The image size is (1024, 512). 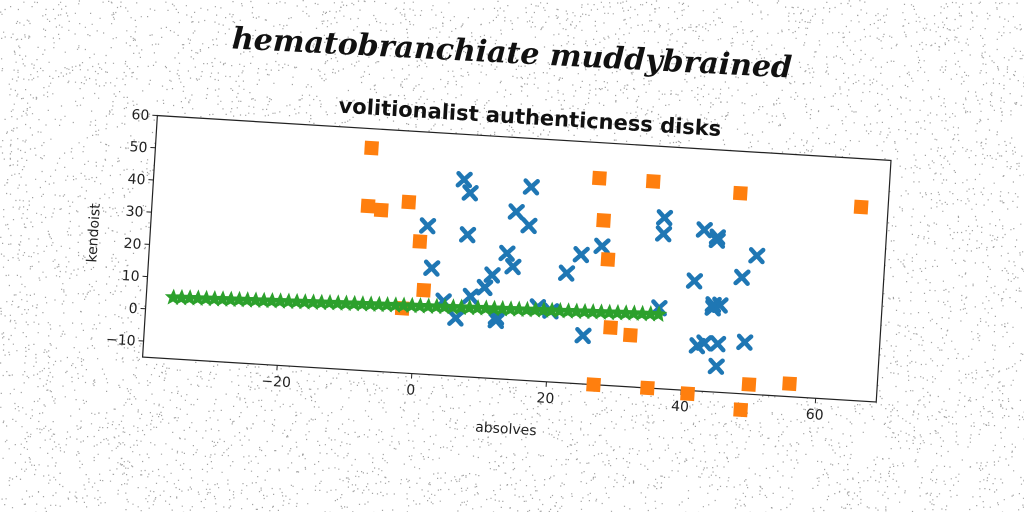 What do you see at coordinates (138, 147) in the screenshot?
I see `y-tick-label: 50` at bounding box center [138, 147].